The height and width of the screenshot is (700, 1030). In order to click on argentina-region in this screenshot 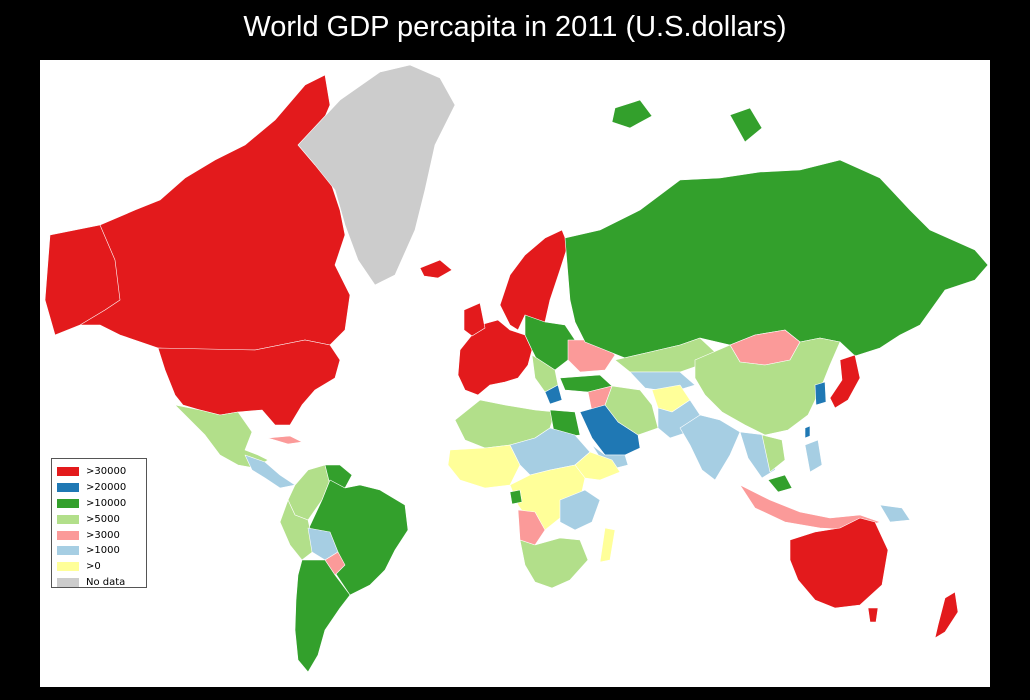, I will do `click(322, 616)`.